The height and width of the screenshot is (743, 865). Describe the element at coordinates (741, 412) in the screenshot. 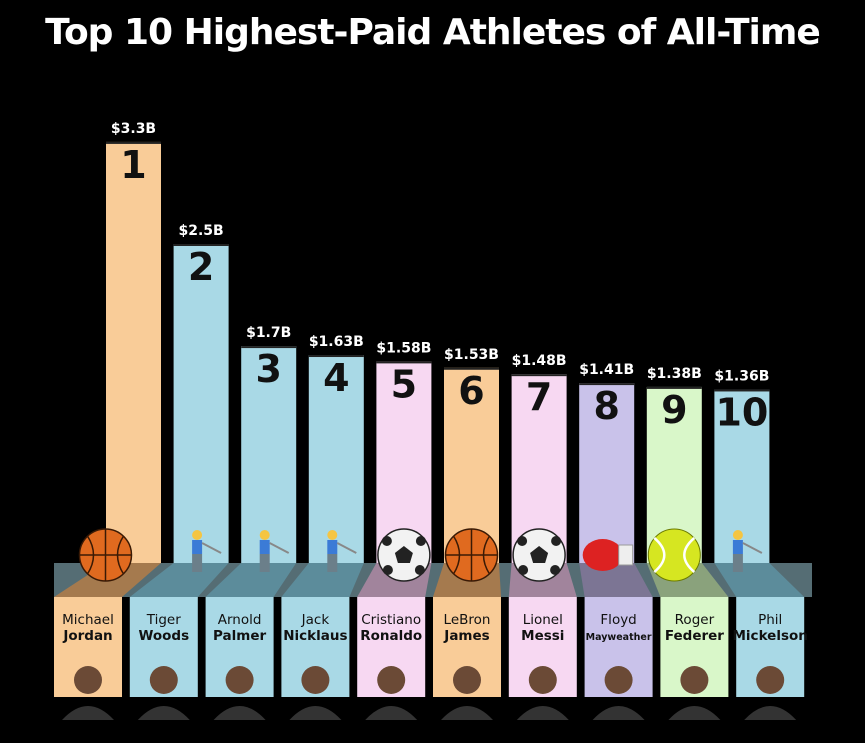

I see `rank-label: 10` at that location.